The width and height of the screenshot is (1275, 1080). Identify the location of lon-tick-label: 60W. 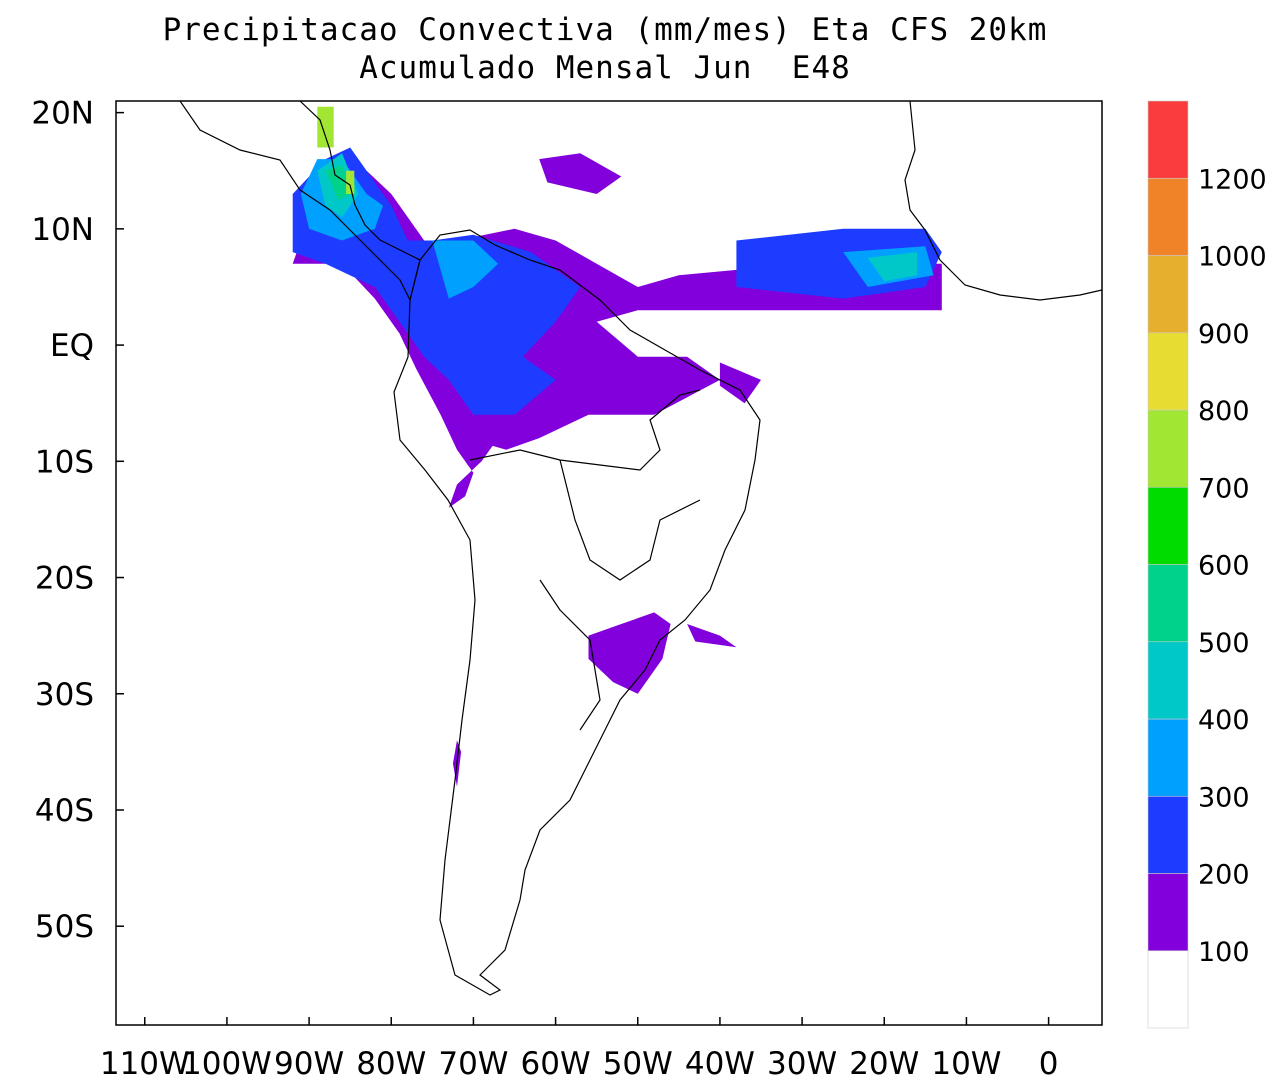
(556, 1063).